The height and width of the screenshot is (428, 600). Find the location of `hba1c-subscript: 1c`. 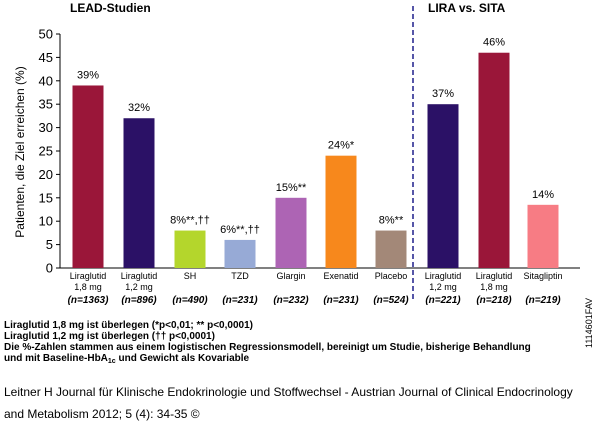

hba1c-subscript: 1c is located at coordinates (111, 361).